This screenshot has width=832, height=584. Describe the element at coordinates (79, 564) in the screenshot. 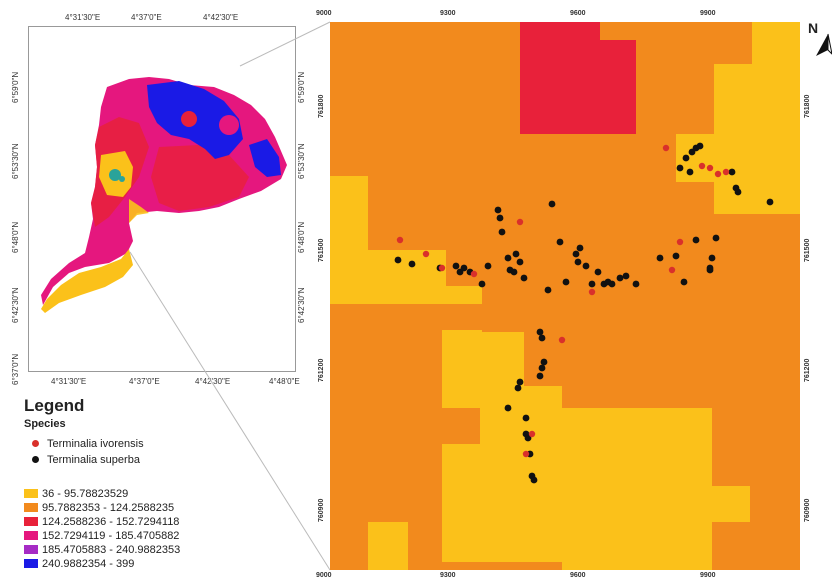

I see `legend-class-6: 240.9882354 - 399` at that location.